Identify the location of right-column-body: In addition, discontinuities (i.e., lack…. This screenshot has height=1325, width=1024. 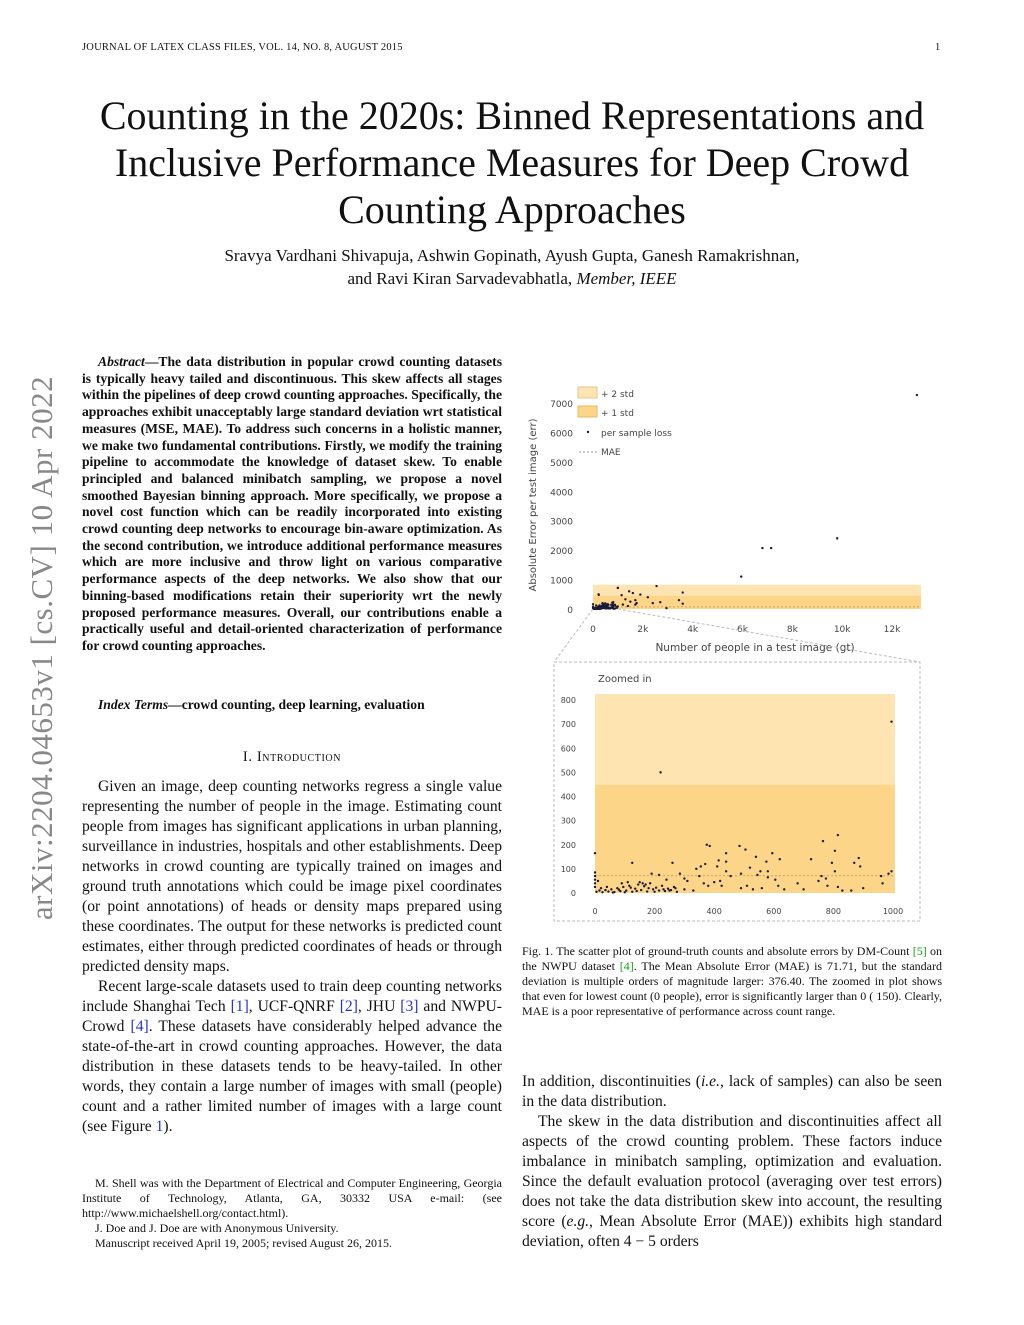
(732, 1162).